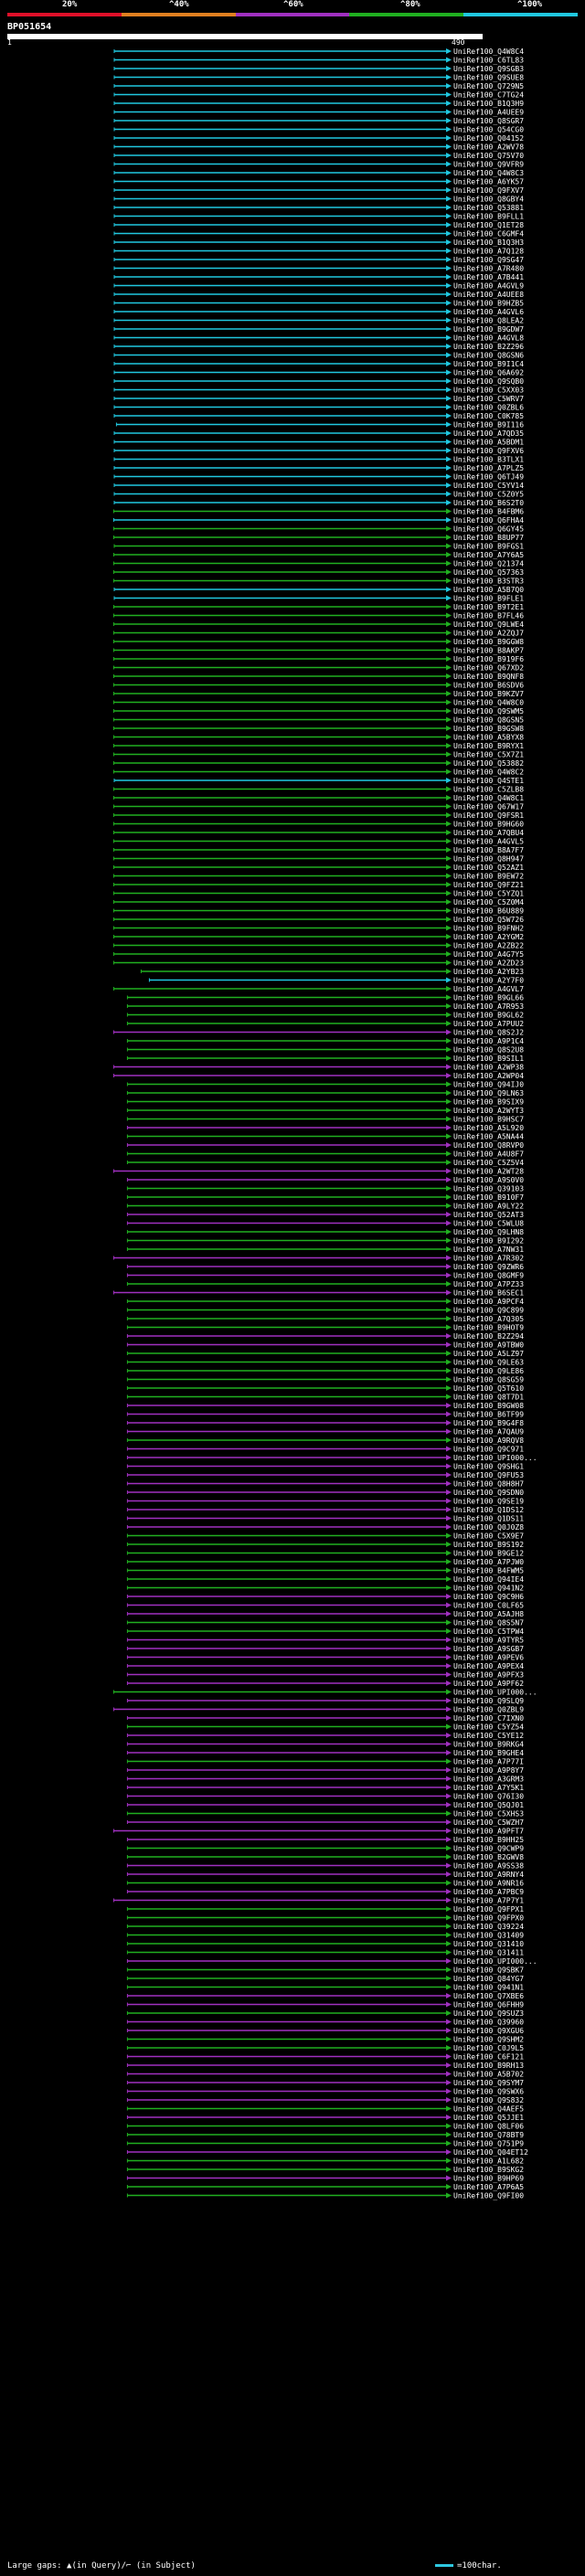 The height and width of the screenshot is (2576, 585). Describe the element at coordinates (489, 711) in the screenshot. I see `hit-label: UniRef100_Q9SWM5` at that location.